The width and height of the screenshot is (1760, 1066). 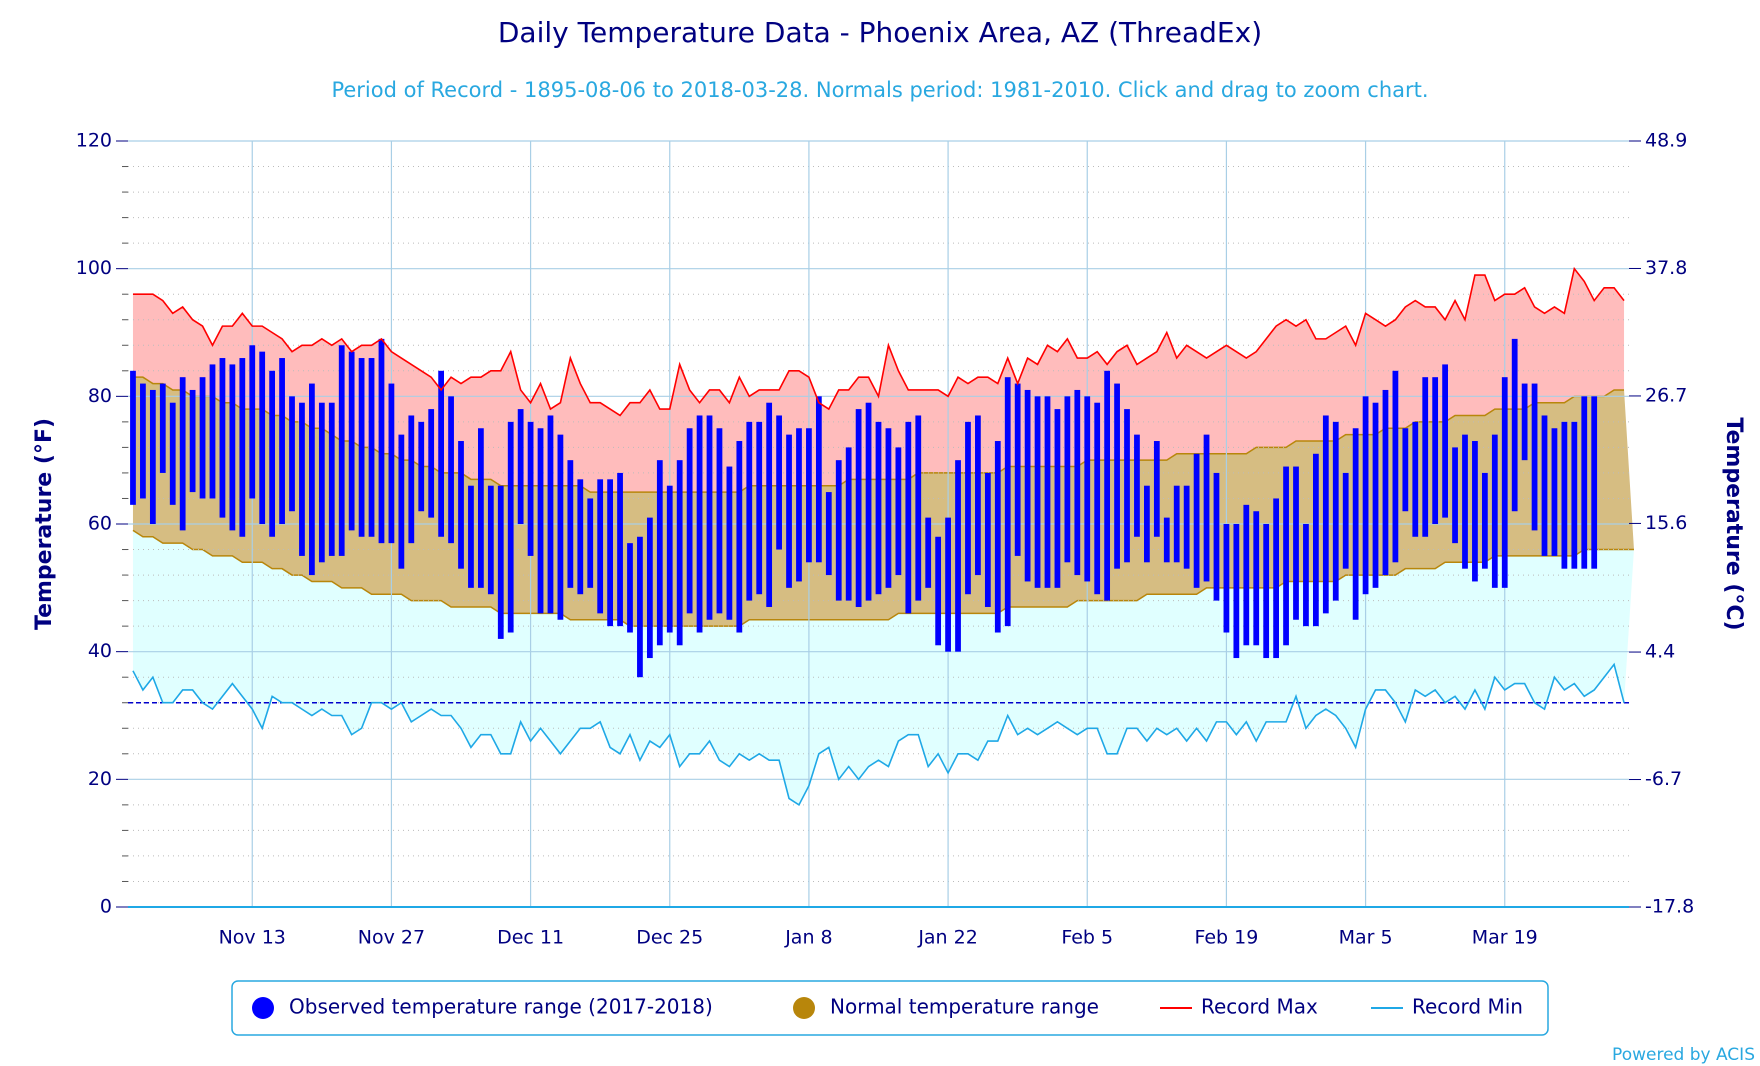 What do you see at coordinates (964, 1007) in the screenshot?
I see `legend-label: Normal temperature range` at bounding box center [964, 1007].